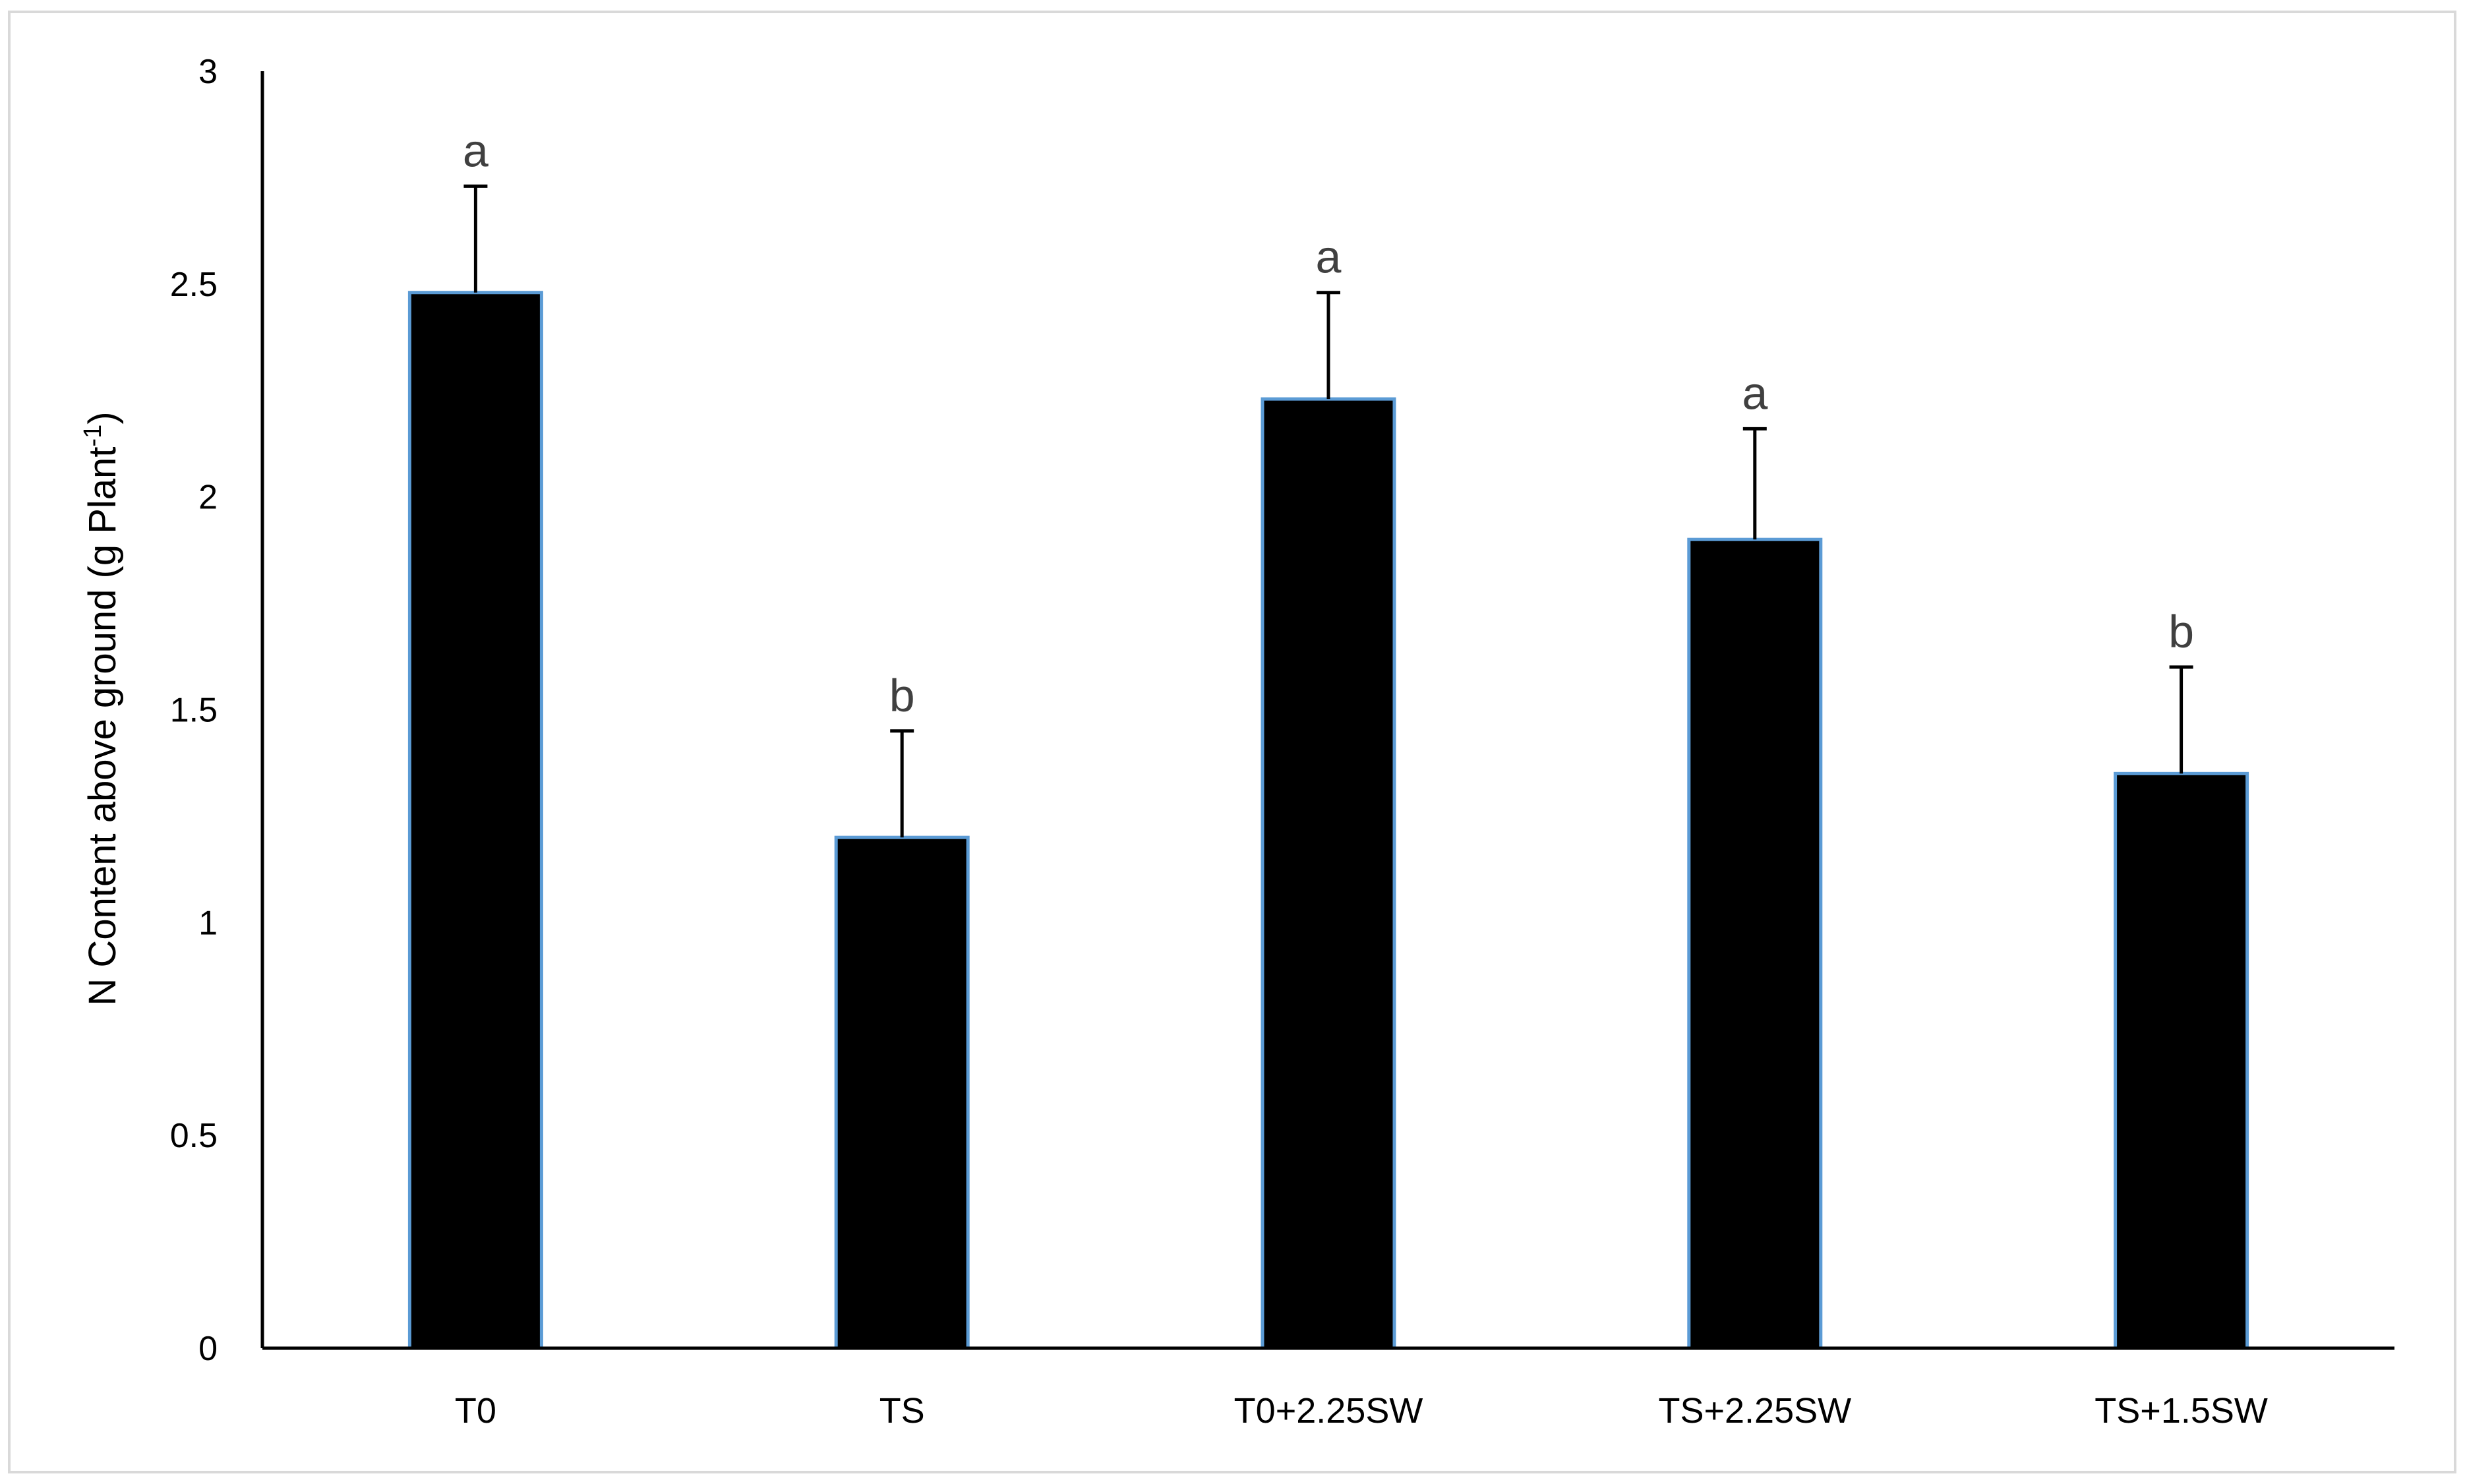 Image resolution: width=2465 pixels, height=1484 pixels. What do you see at coordinates (2181, 1061) in the screenshot?
I see `bar-TS+1.5SW` at bounding box center [2181, 1061].